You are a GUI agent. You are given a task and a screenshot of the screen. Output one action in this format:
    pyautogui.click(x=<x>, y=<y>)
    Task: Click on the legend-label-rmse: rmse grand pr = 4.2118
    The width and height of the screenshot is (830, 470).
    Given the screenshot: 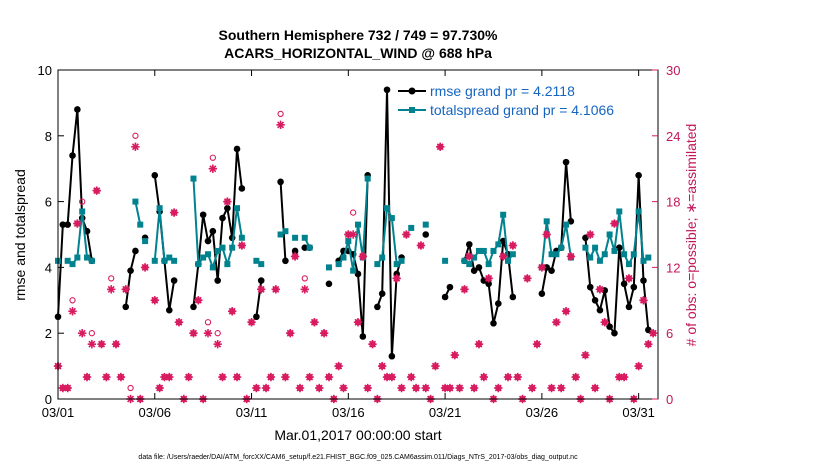 What is the action you would take?
    pyautogui.click(x=502, y=91)
    